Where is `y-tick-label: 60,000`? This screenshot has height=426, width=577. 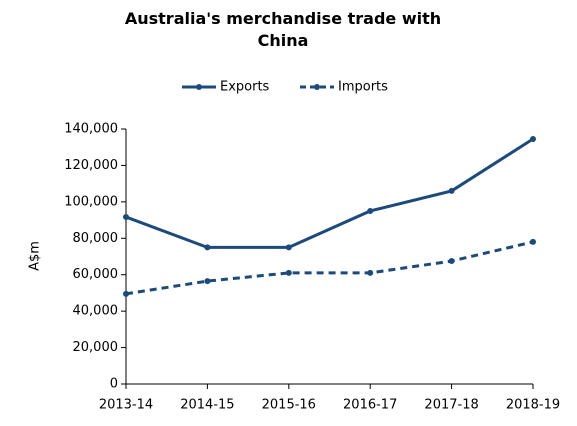
y-tick-label: 60,000 is located at coordinates (96, 274).